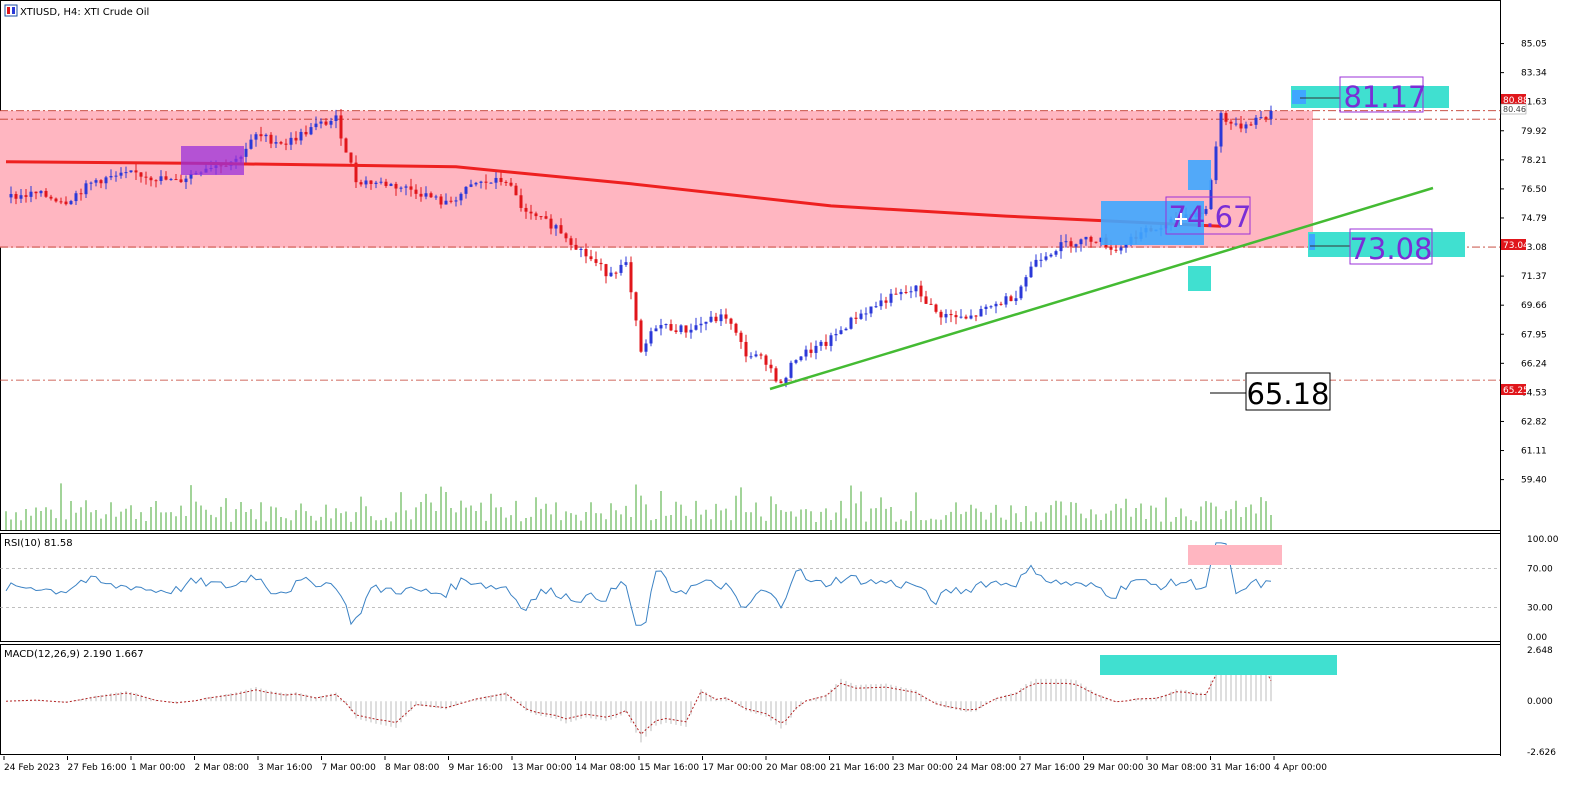  I want to click on rsi-highlight-box, so click(1235, 555).